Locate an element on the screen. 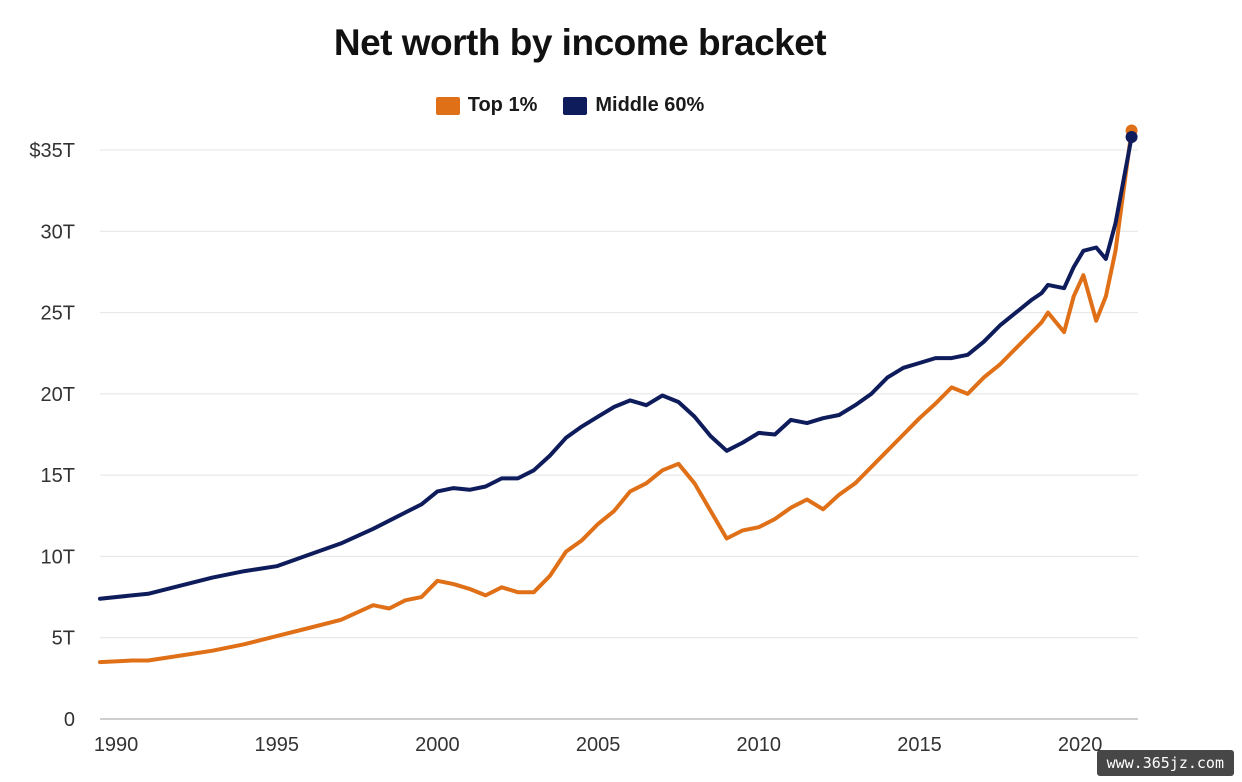  y-tick-label-0: 0 is located at coordinates (69, 720).